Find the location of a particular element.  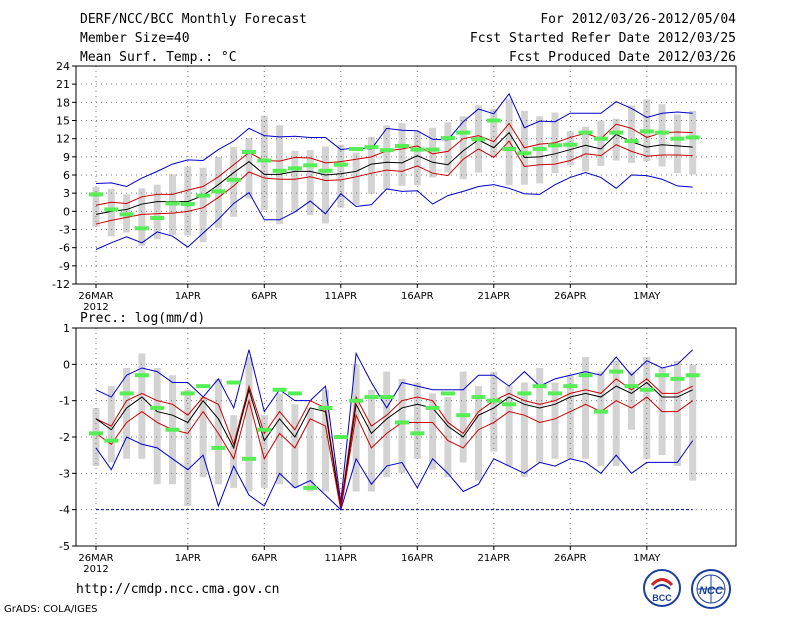

y-tick-label: 21 is located at coordinates (63, 84).